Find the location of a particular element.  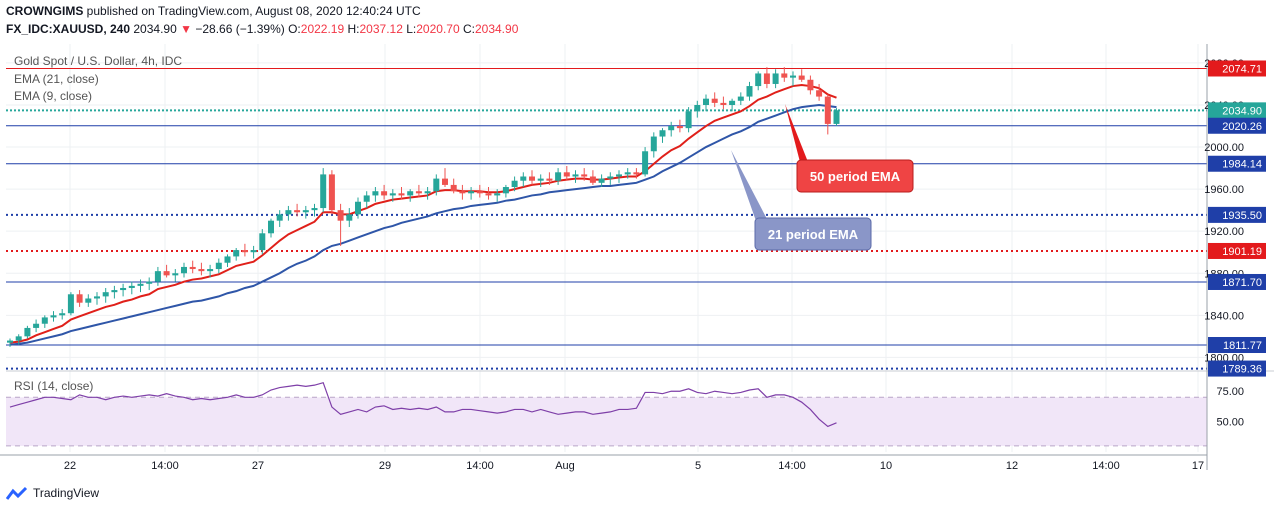

high-label: H: is located at coordinates (353, 29).